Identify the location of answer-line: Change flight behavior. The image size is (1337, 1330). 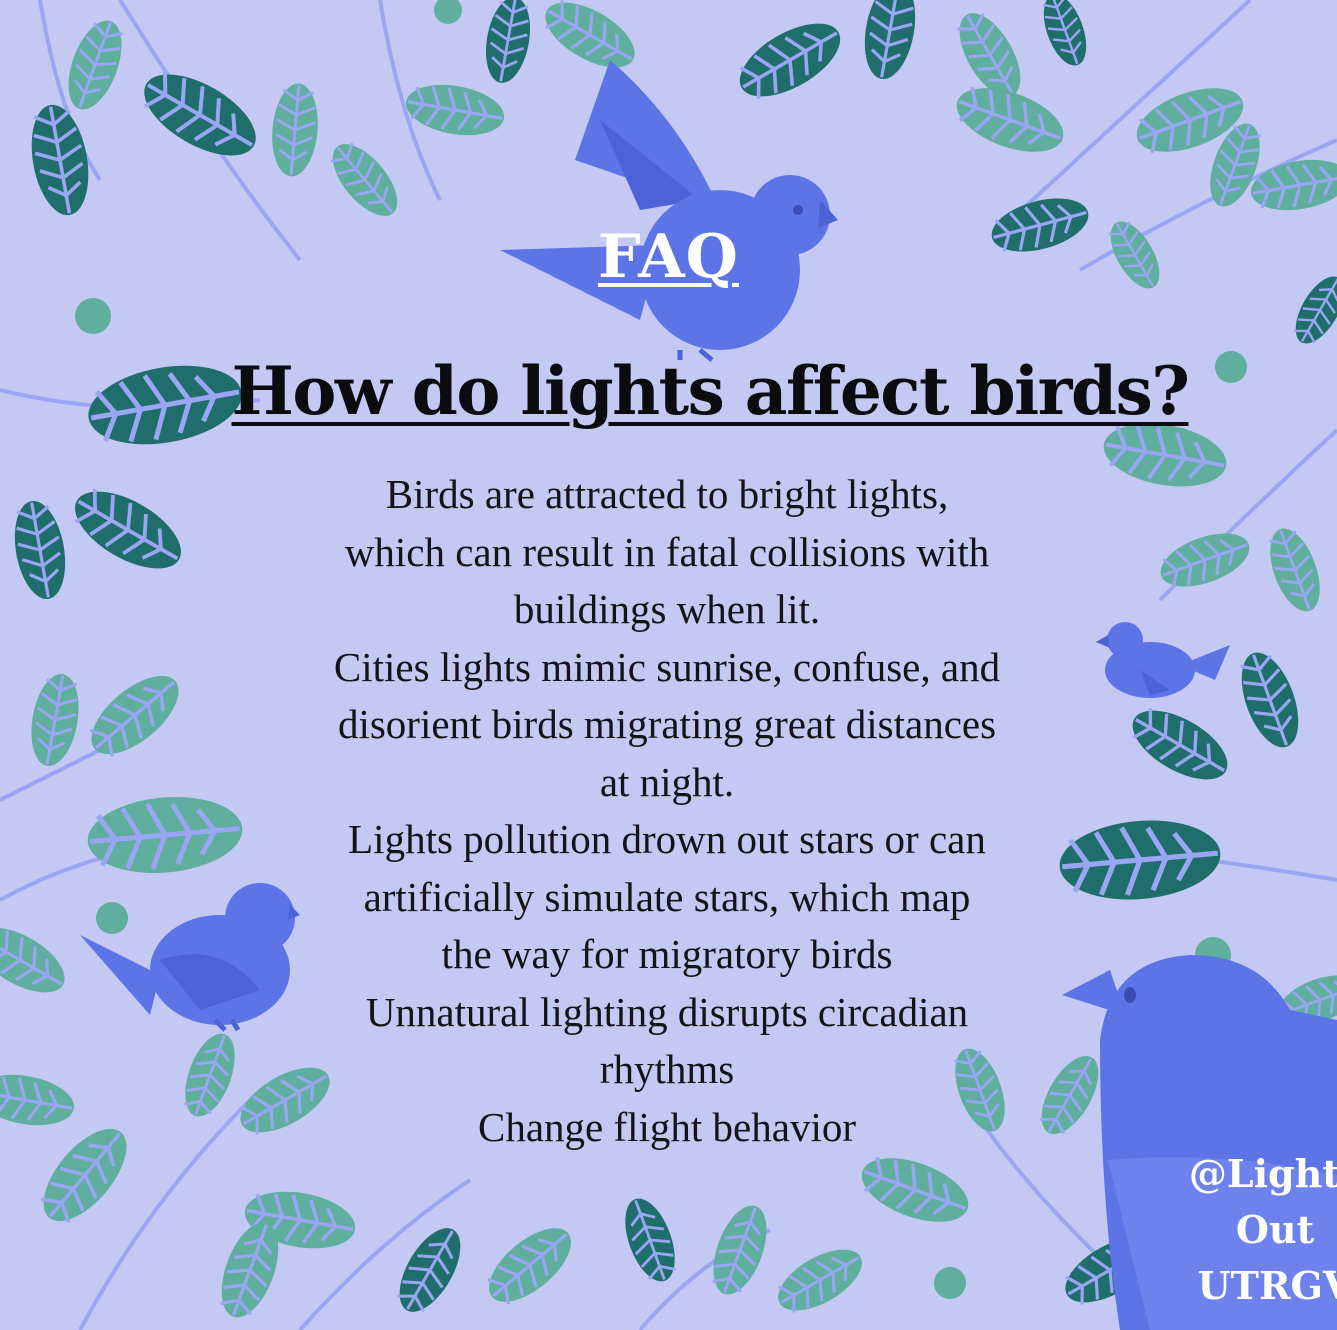
(666, 1126).